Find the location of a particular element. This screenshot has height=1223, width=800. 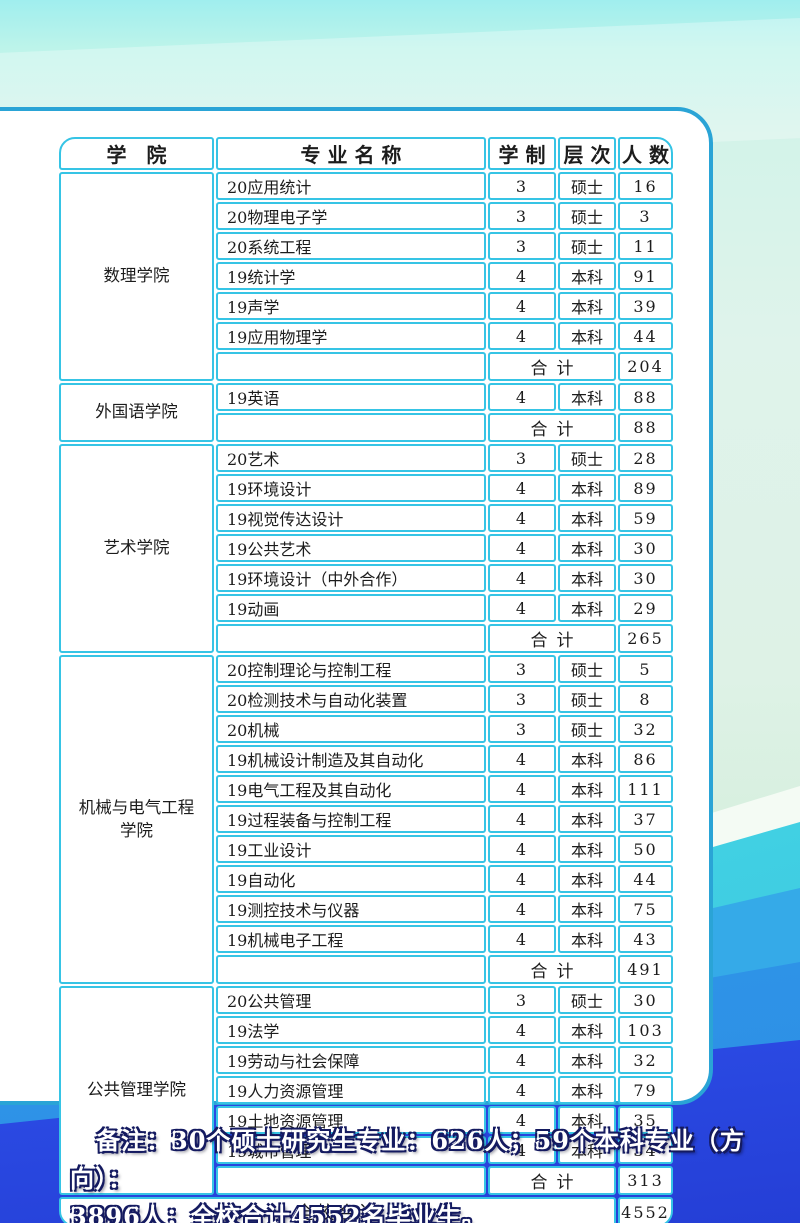

major-cell: 20检测技术与自动化装置 is located at coordinates (351, 699).